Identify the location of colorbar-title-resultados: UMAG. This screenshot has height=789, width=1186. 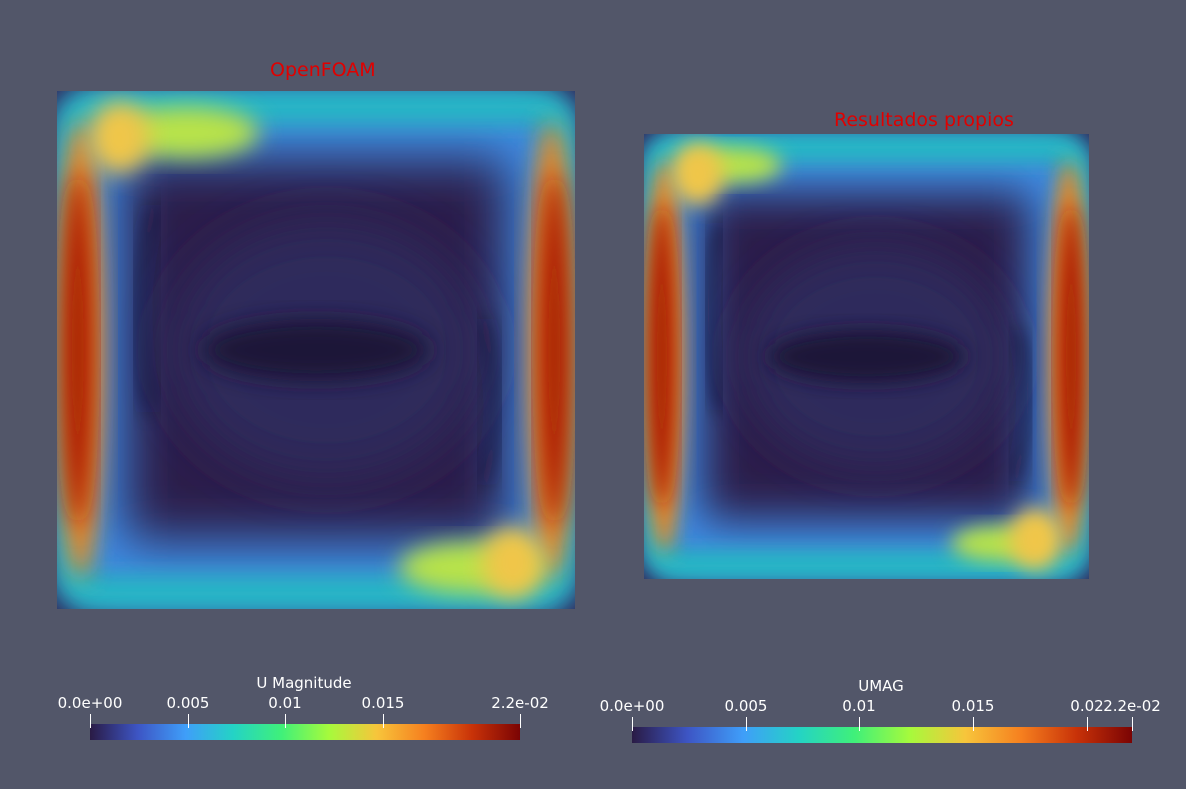
(881, 686).